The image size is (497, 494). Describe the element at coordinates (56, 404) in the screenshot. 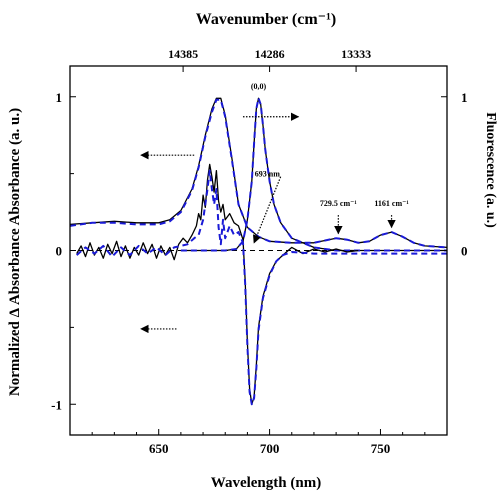

I see `y-tick-label-left: -1` at that location.